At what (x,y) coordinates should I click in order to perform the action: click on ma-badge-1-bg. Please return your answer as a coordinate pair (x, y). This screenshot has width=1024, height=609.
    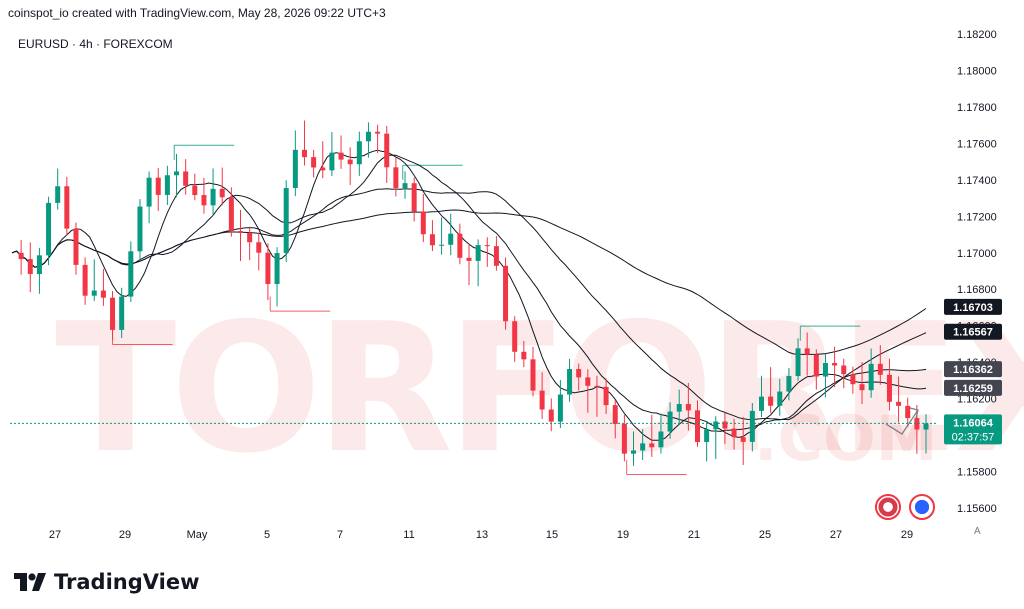
    Looking at the image, I should click on (973, 306).